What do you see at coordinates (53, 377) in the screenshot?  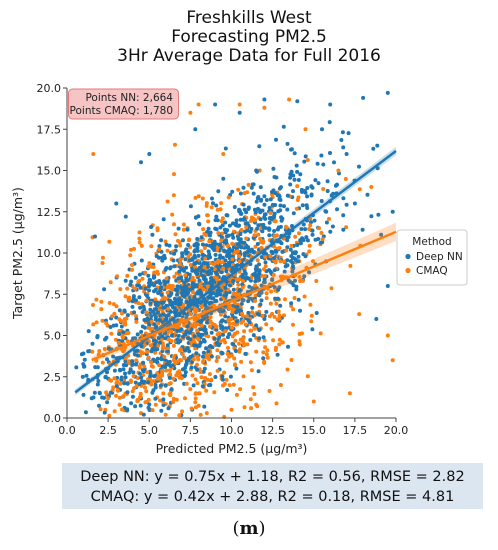 I see `y-tick-label-1: 2.5` at bounding box center [53, 377].